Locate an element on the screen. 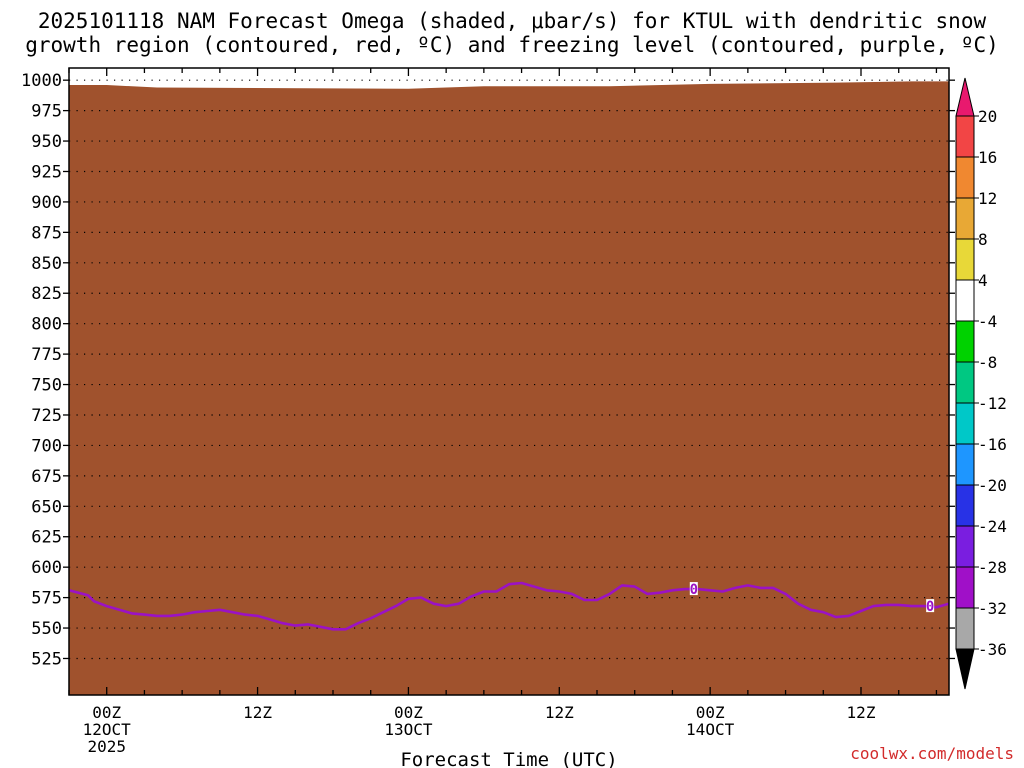 The image size is (1024, 768). y-tick-label: 800 is located at coordinates (46, 325).